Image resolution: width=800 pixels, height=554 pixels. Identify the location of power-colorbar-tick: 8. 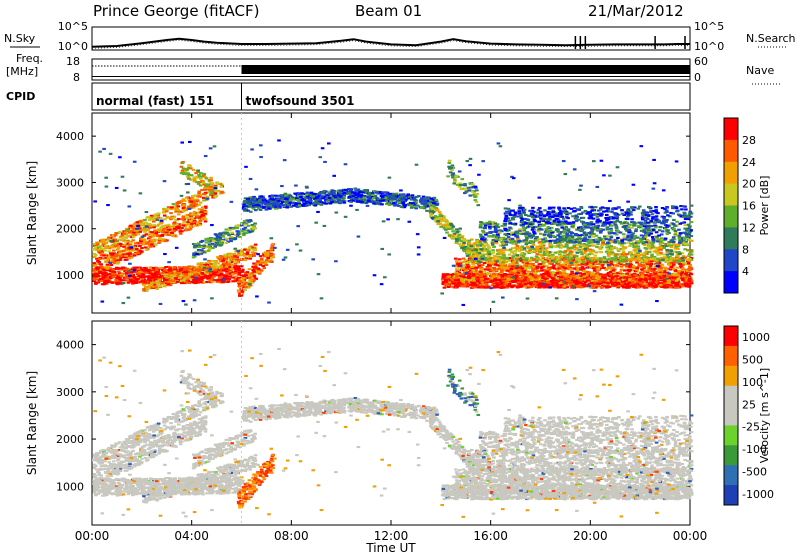
(745, 249).